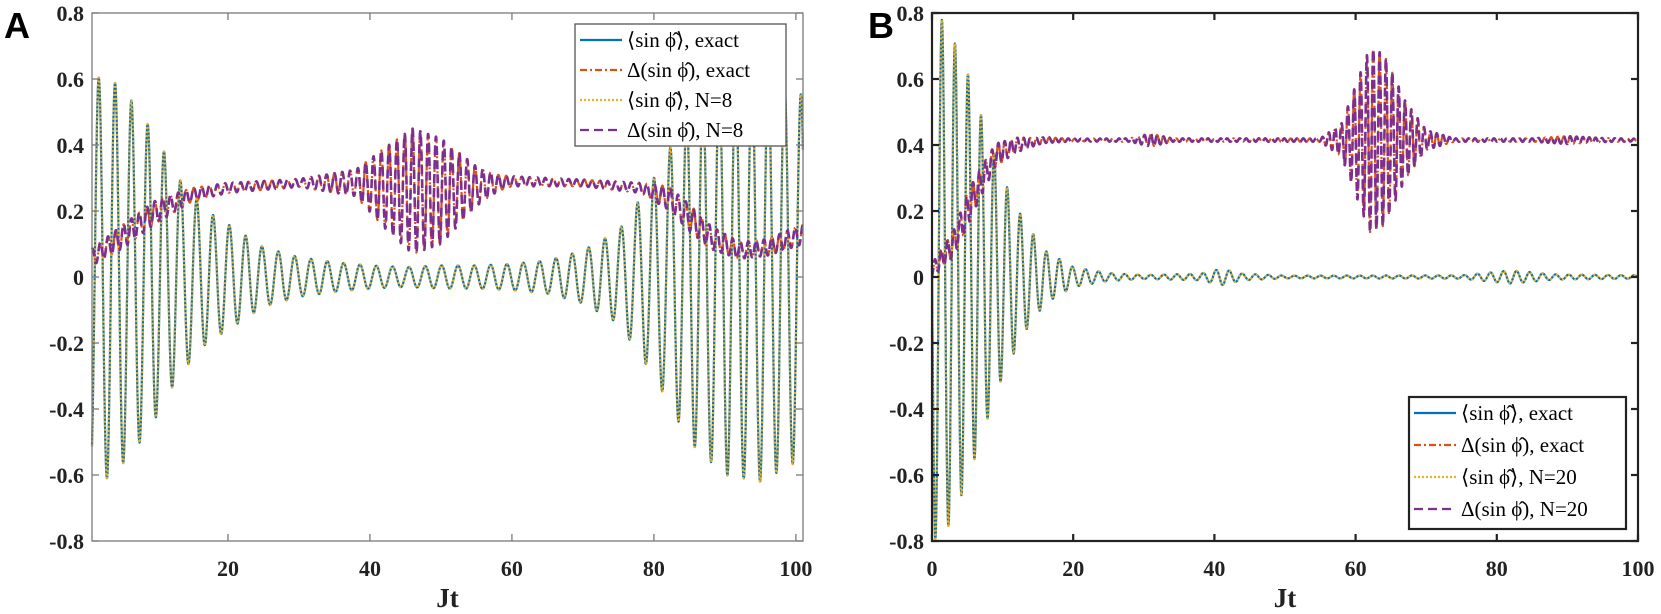 The height and width of the screenshot is (614, 1661). Describe the element at coordinates (932, 568) in the screenshot. I see `x-tick-label: 0` at that location.